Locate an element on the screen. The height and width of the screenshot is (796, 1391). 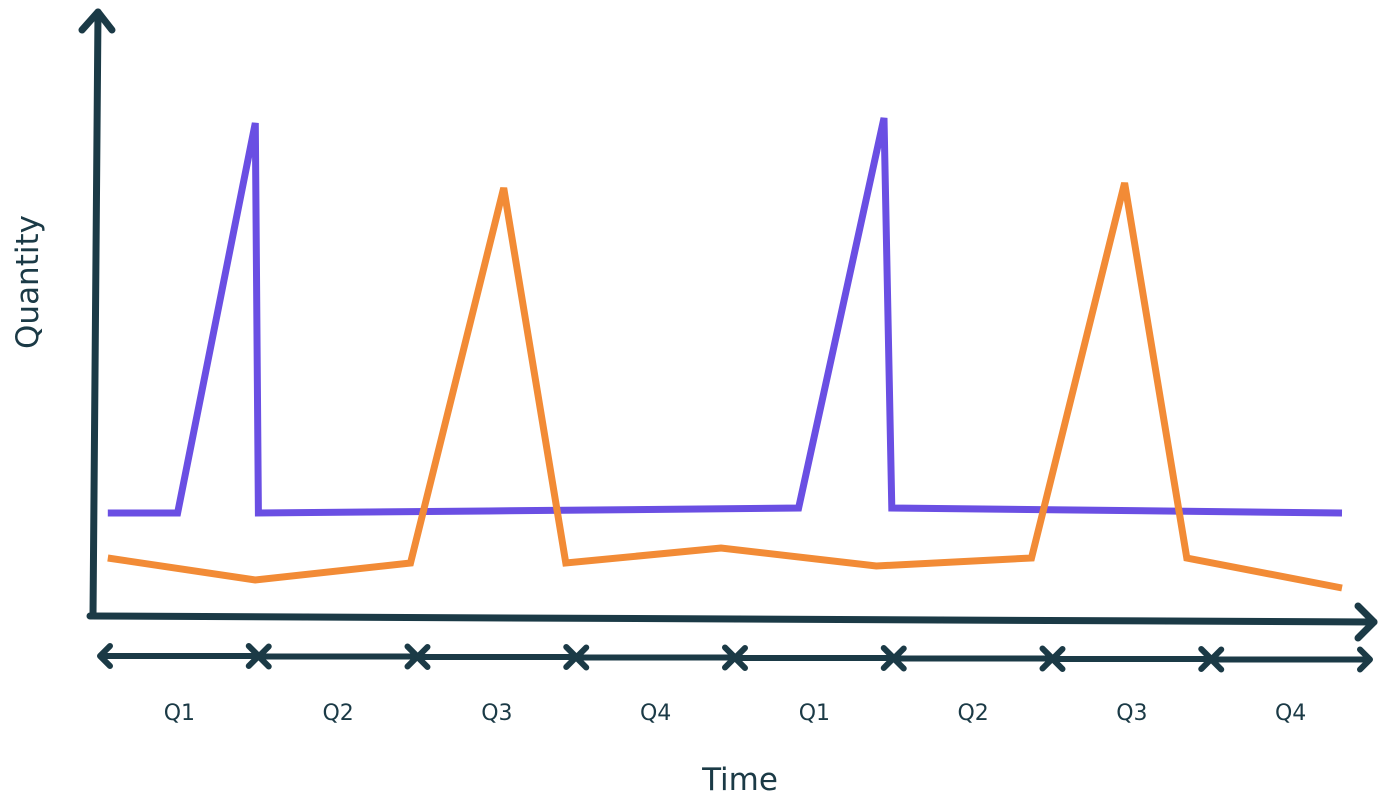
x-axis-line is located at coordinates (732, 619).